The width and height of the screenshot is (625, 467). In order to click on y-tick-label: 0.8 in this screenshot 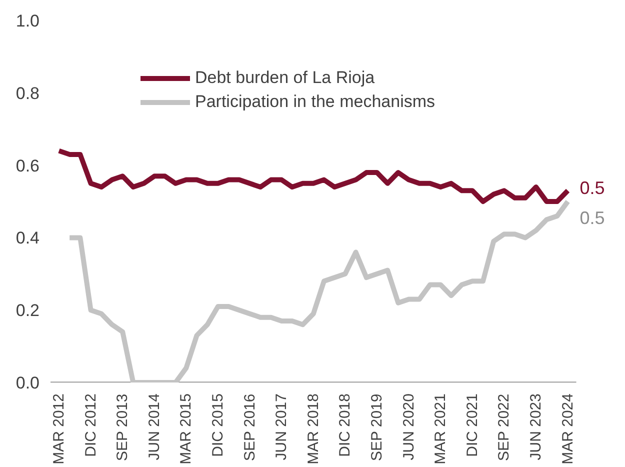, I will do `click(28, 93)`.